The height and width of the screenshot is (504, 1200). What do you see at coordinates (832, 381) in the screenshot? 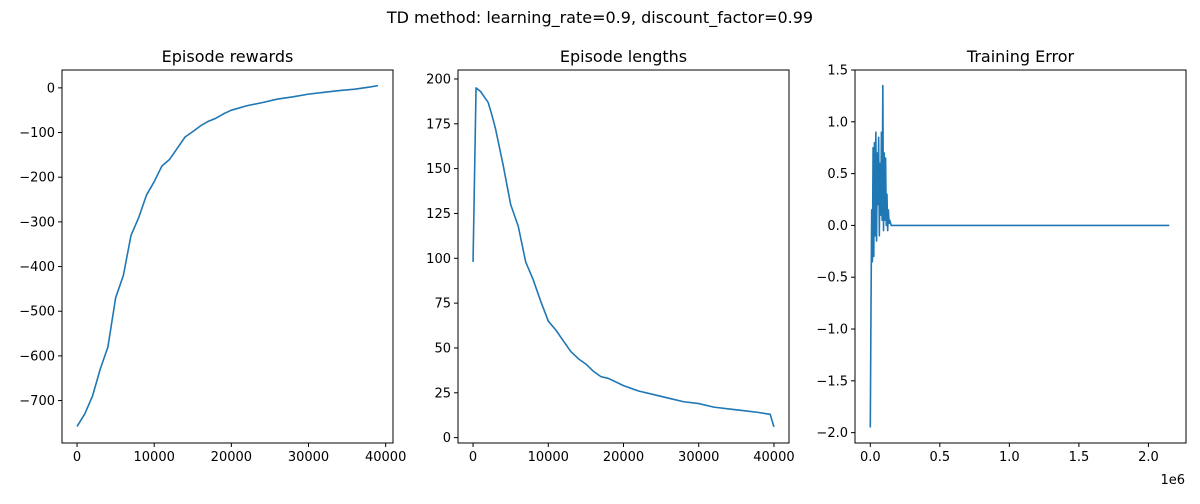
I see `y-tick-label: −1.5` at bounding box center [832, 381].